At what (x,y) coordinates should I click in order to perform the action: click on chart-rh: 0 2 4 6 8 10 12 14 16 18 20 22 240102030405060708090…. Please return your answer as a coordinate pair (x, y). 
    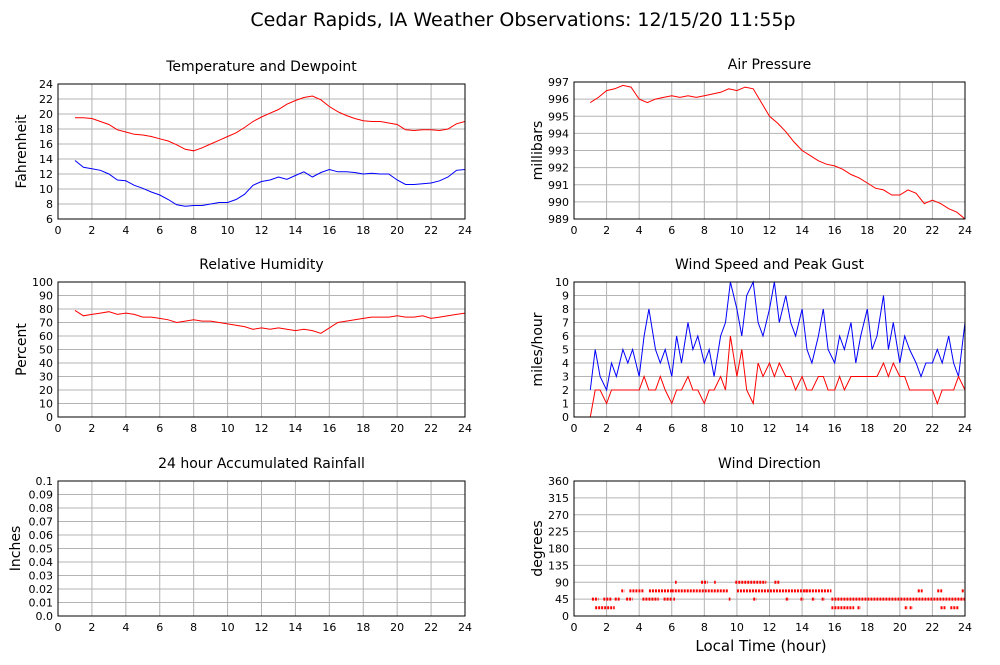
    Looking at the image, I should click on (243, 346).